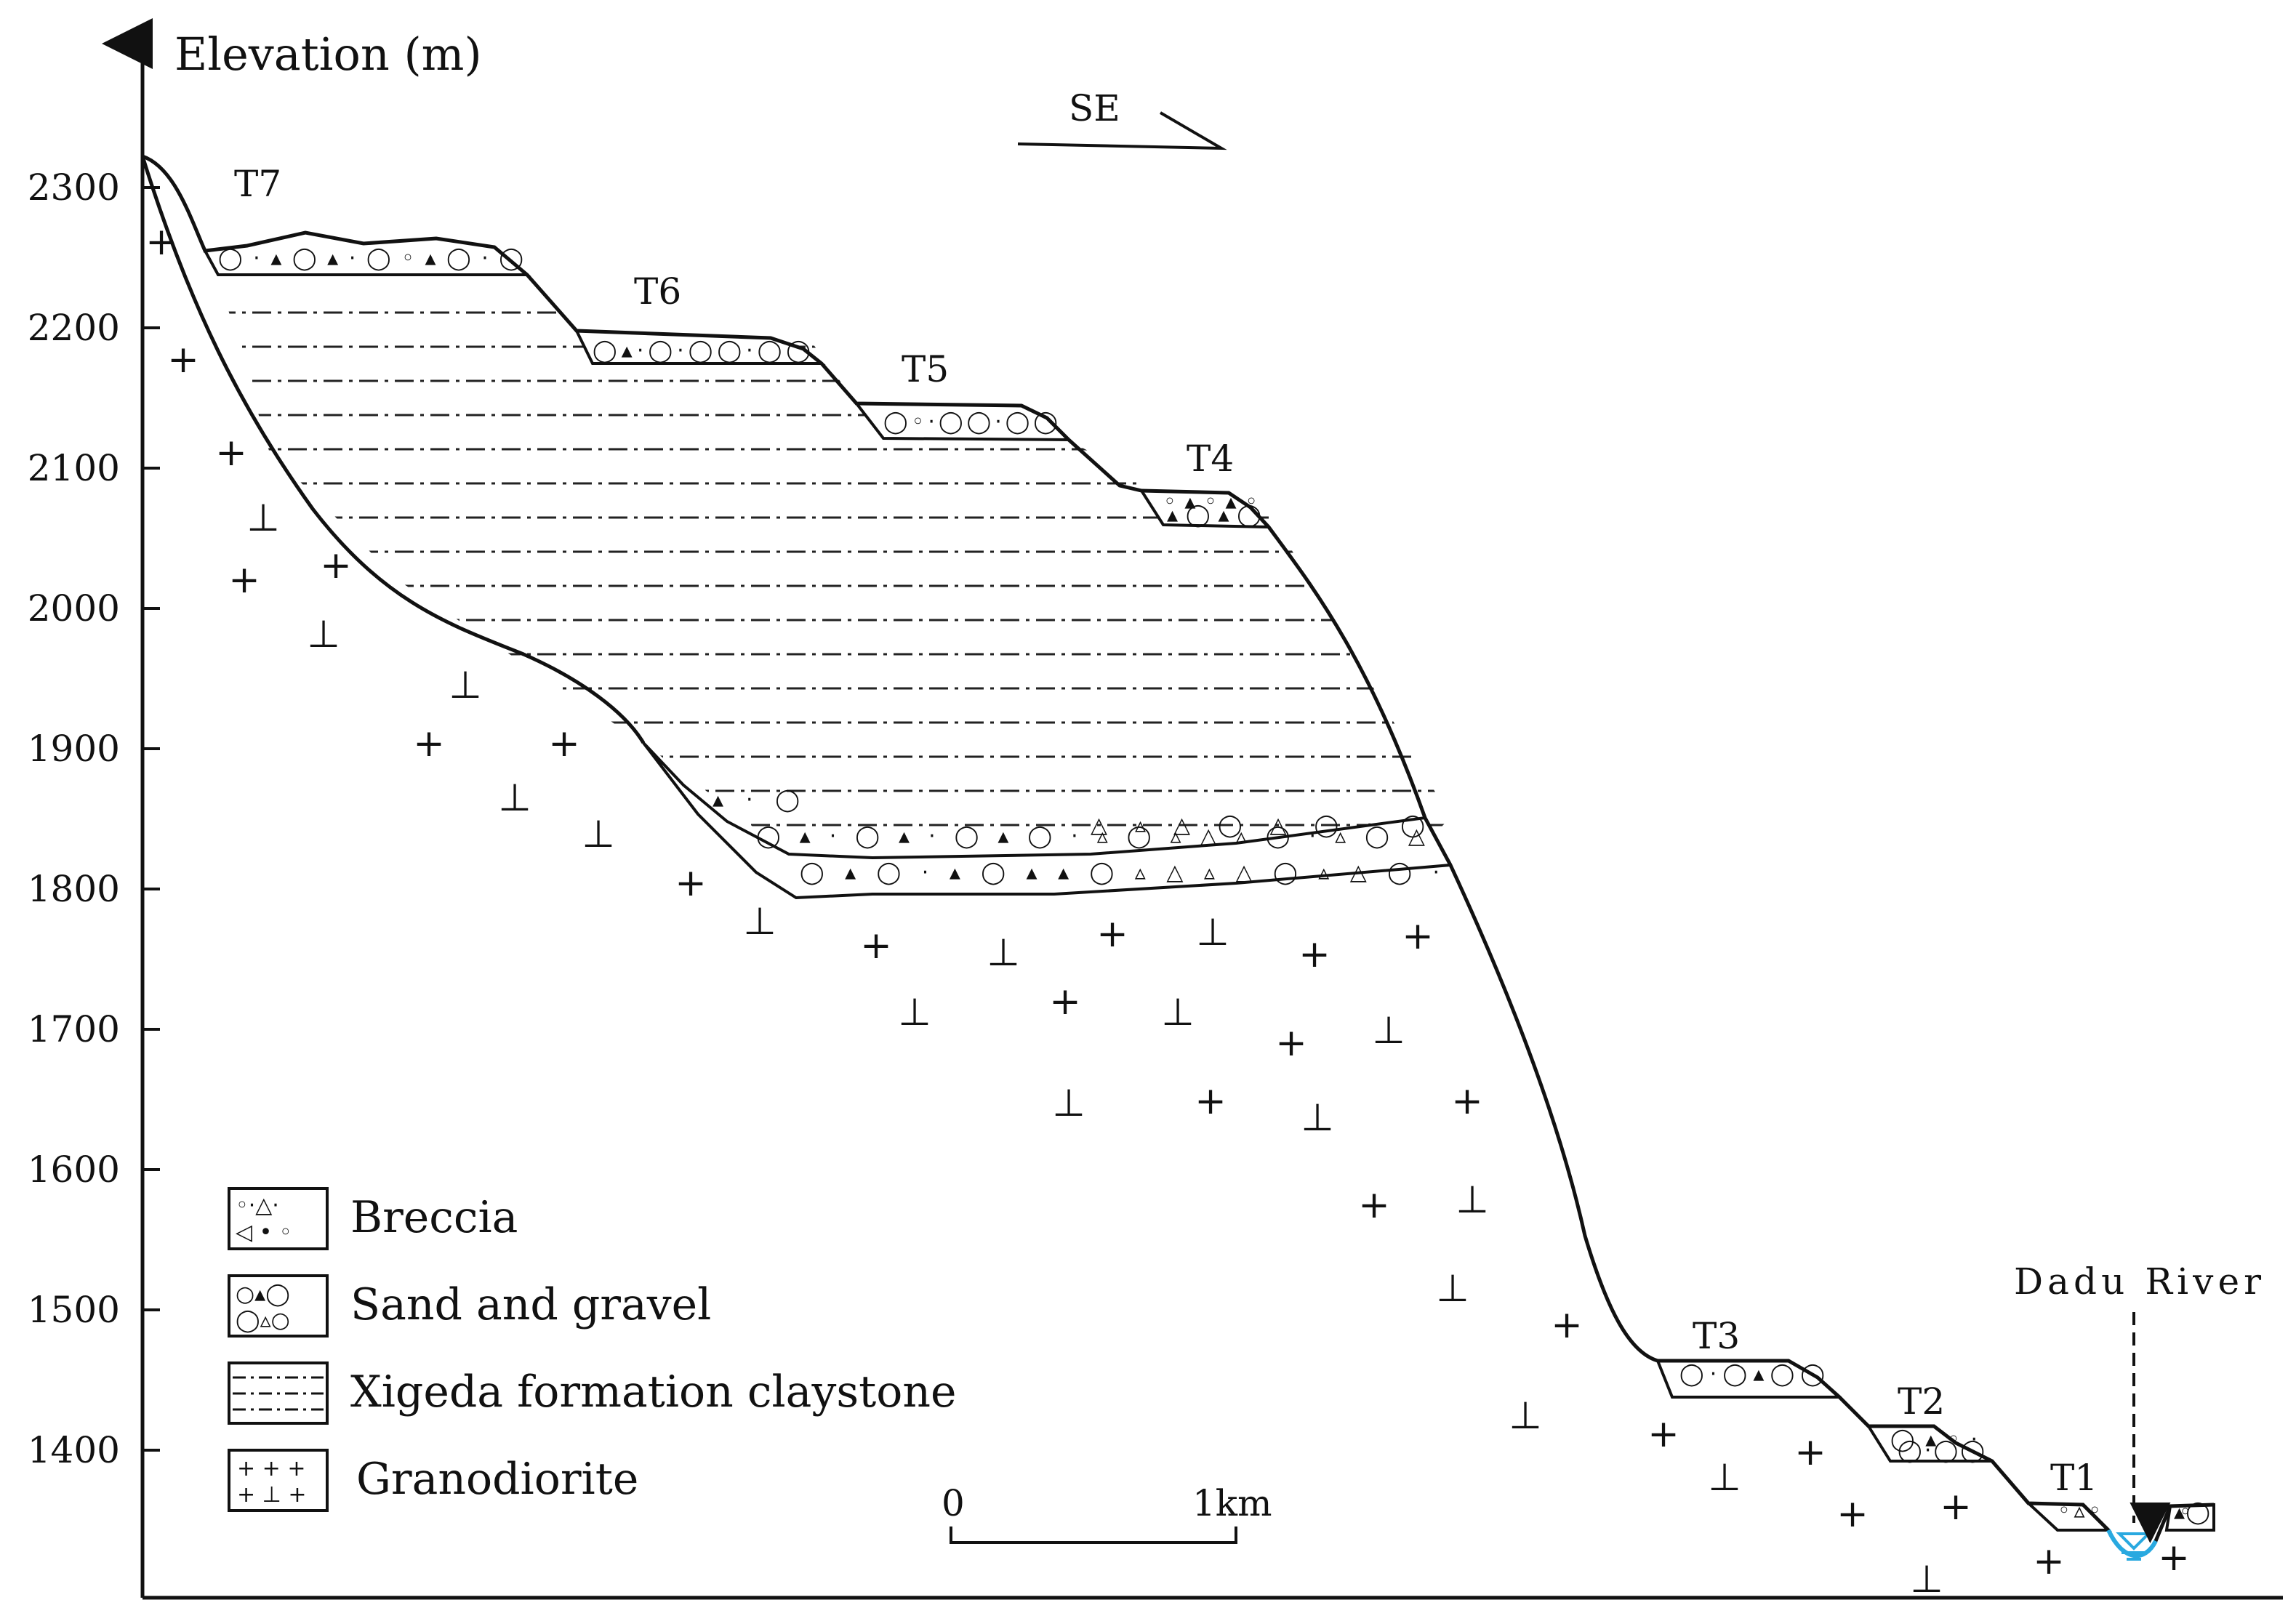  Describe the element at coordinates (74, 468) in the screenshot. I see `y-tick-label: 2100` at that location.